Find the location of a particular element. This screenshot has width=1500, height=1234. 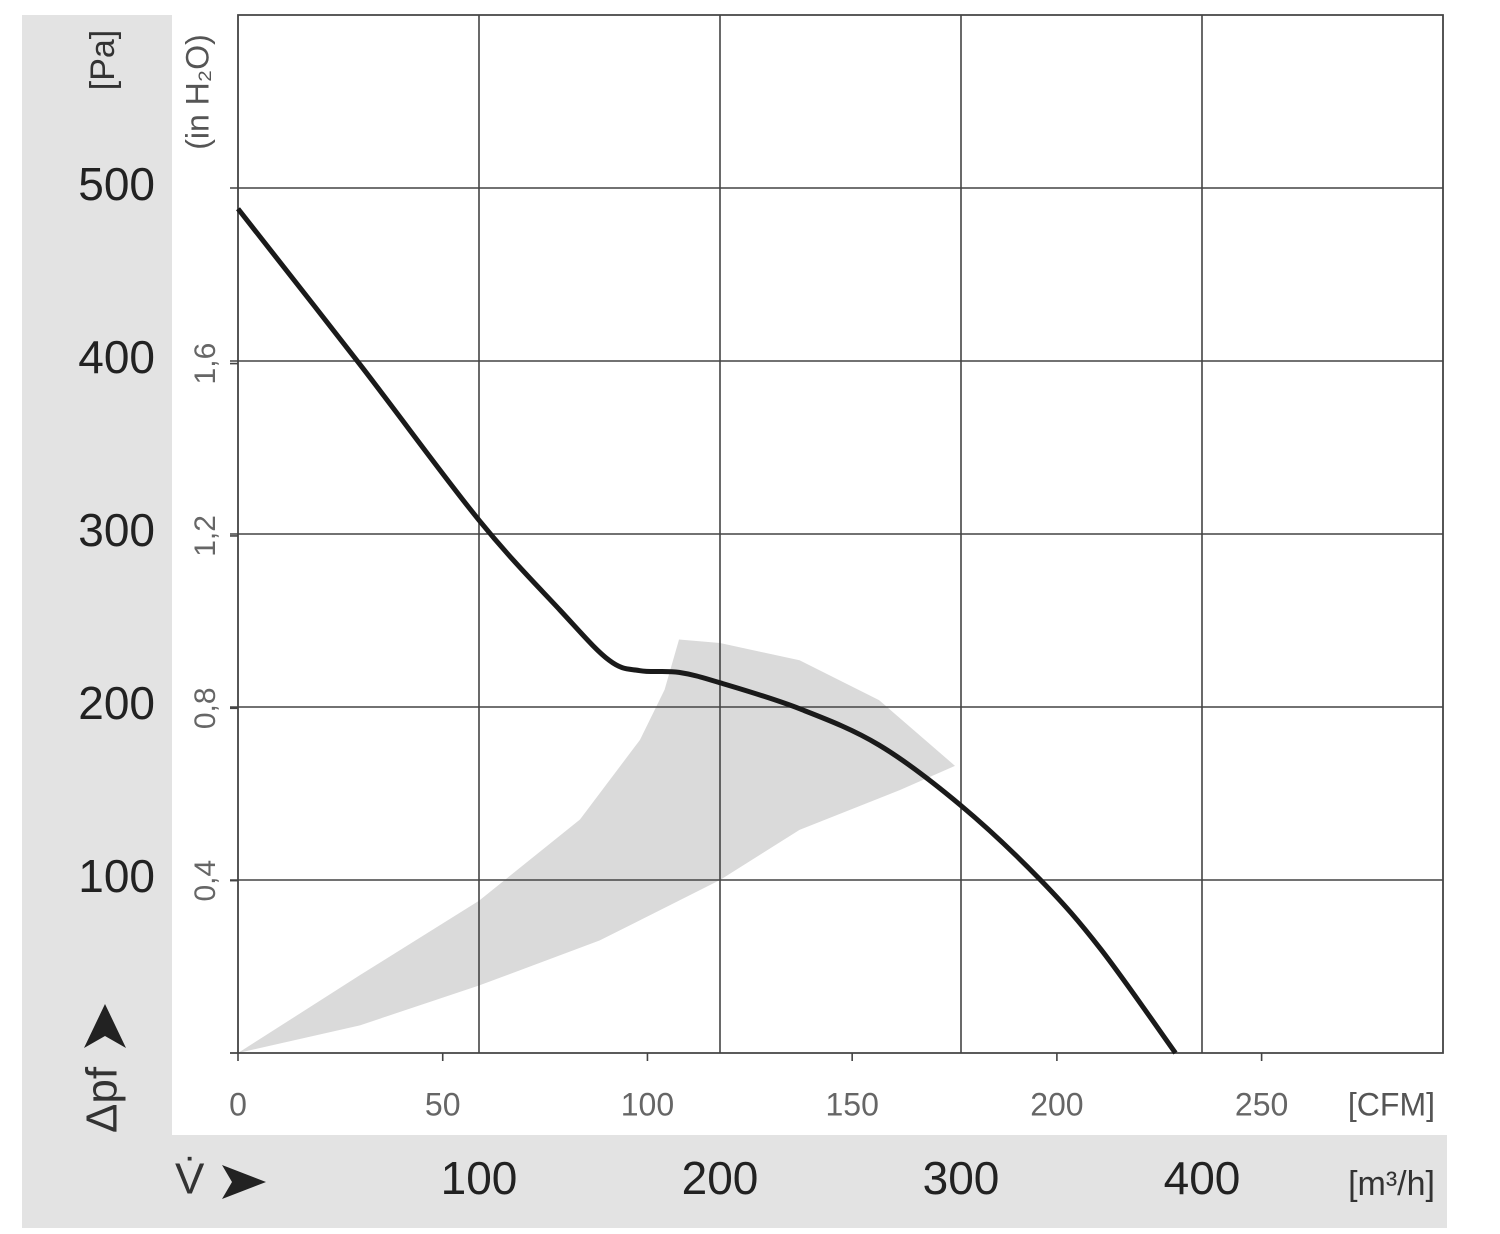

x2-tick-label: 100 is located at coordinates (647, 1104).